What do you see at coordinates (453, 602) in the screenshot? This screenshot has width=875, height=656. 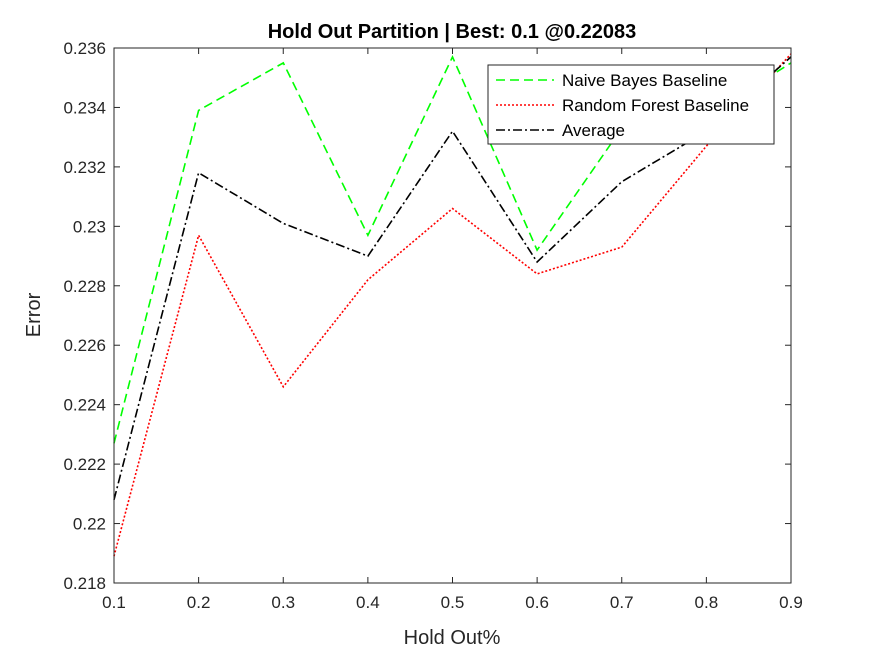 I see `x-tick-label: 0.5` at bounding box center [453, 602].